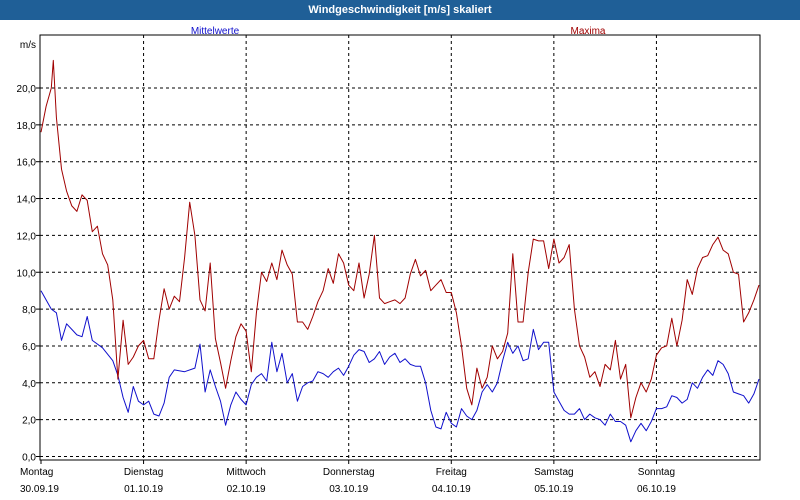 The width and height of the screenshot is (800, 500). What do you see at coordinates (27, 236) in the screenshot?
I see `y-tick-label: 12,0` at bounding box center [27, 236].